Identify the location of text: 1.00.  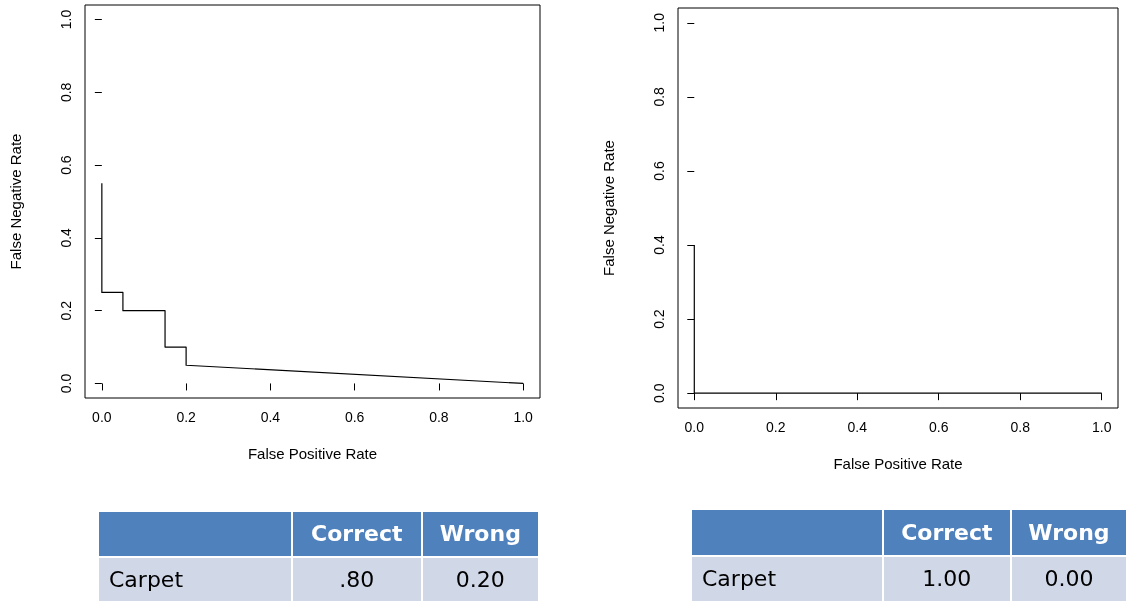
(947, 579).